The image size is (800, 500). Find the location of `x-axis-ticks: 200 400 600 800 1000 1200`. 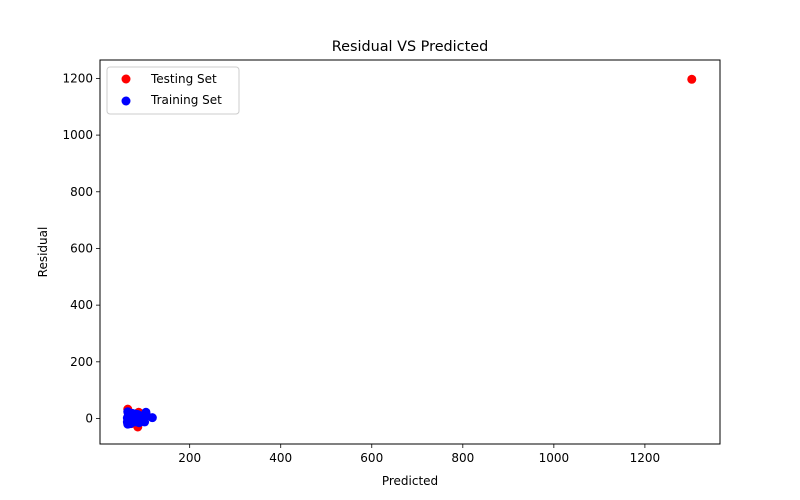

x-axis-ticks: 200 400 600 800 1000 1200 is located at coordinates (419, 454).